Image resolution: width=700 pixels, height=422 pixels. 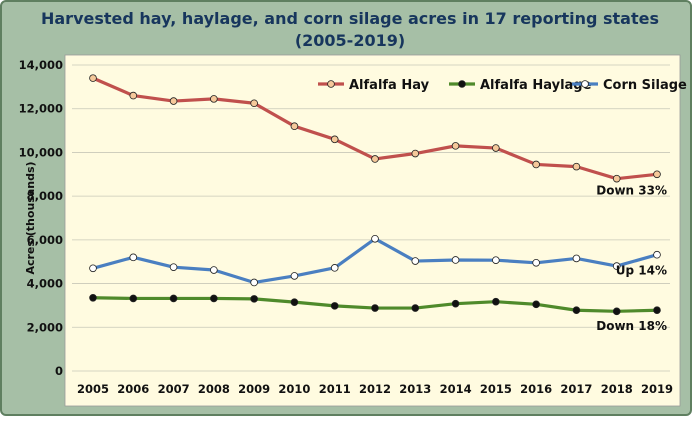 What do you see at coordinates (45, 240) in the screenshot?
I see `y-tick-label: 6,000` at bounding box center [45, 240].